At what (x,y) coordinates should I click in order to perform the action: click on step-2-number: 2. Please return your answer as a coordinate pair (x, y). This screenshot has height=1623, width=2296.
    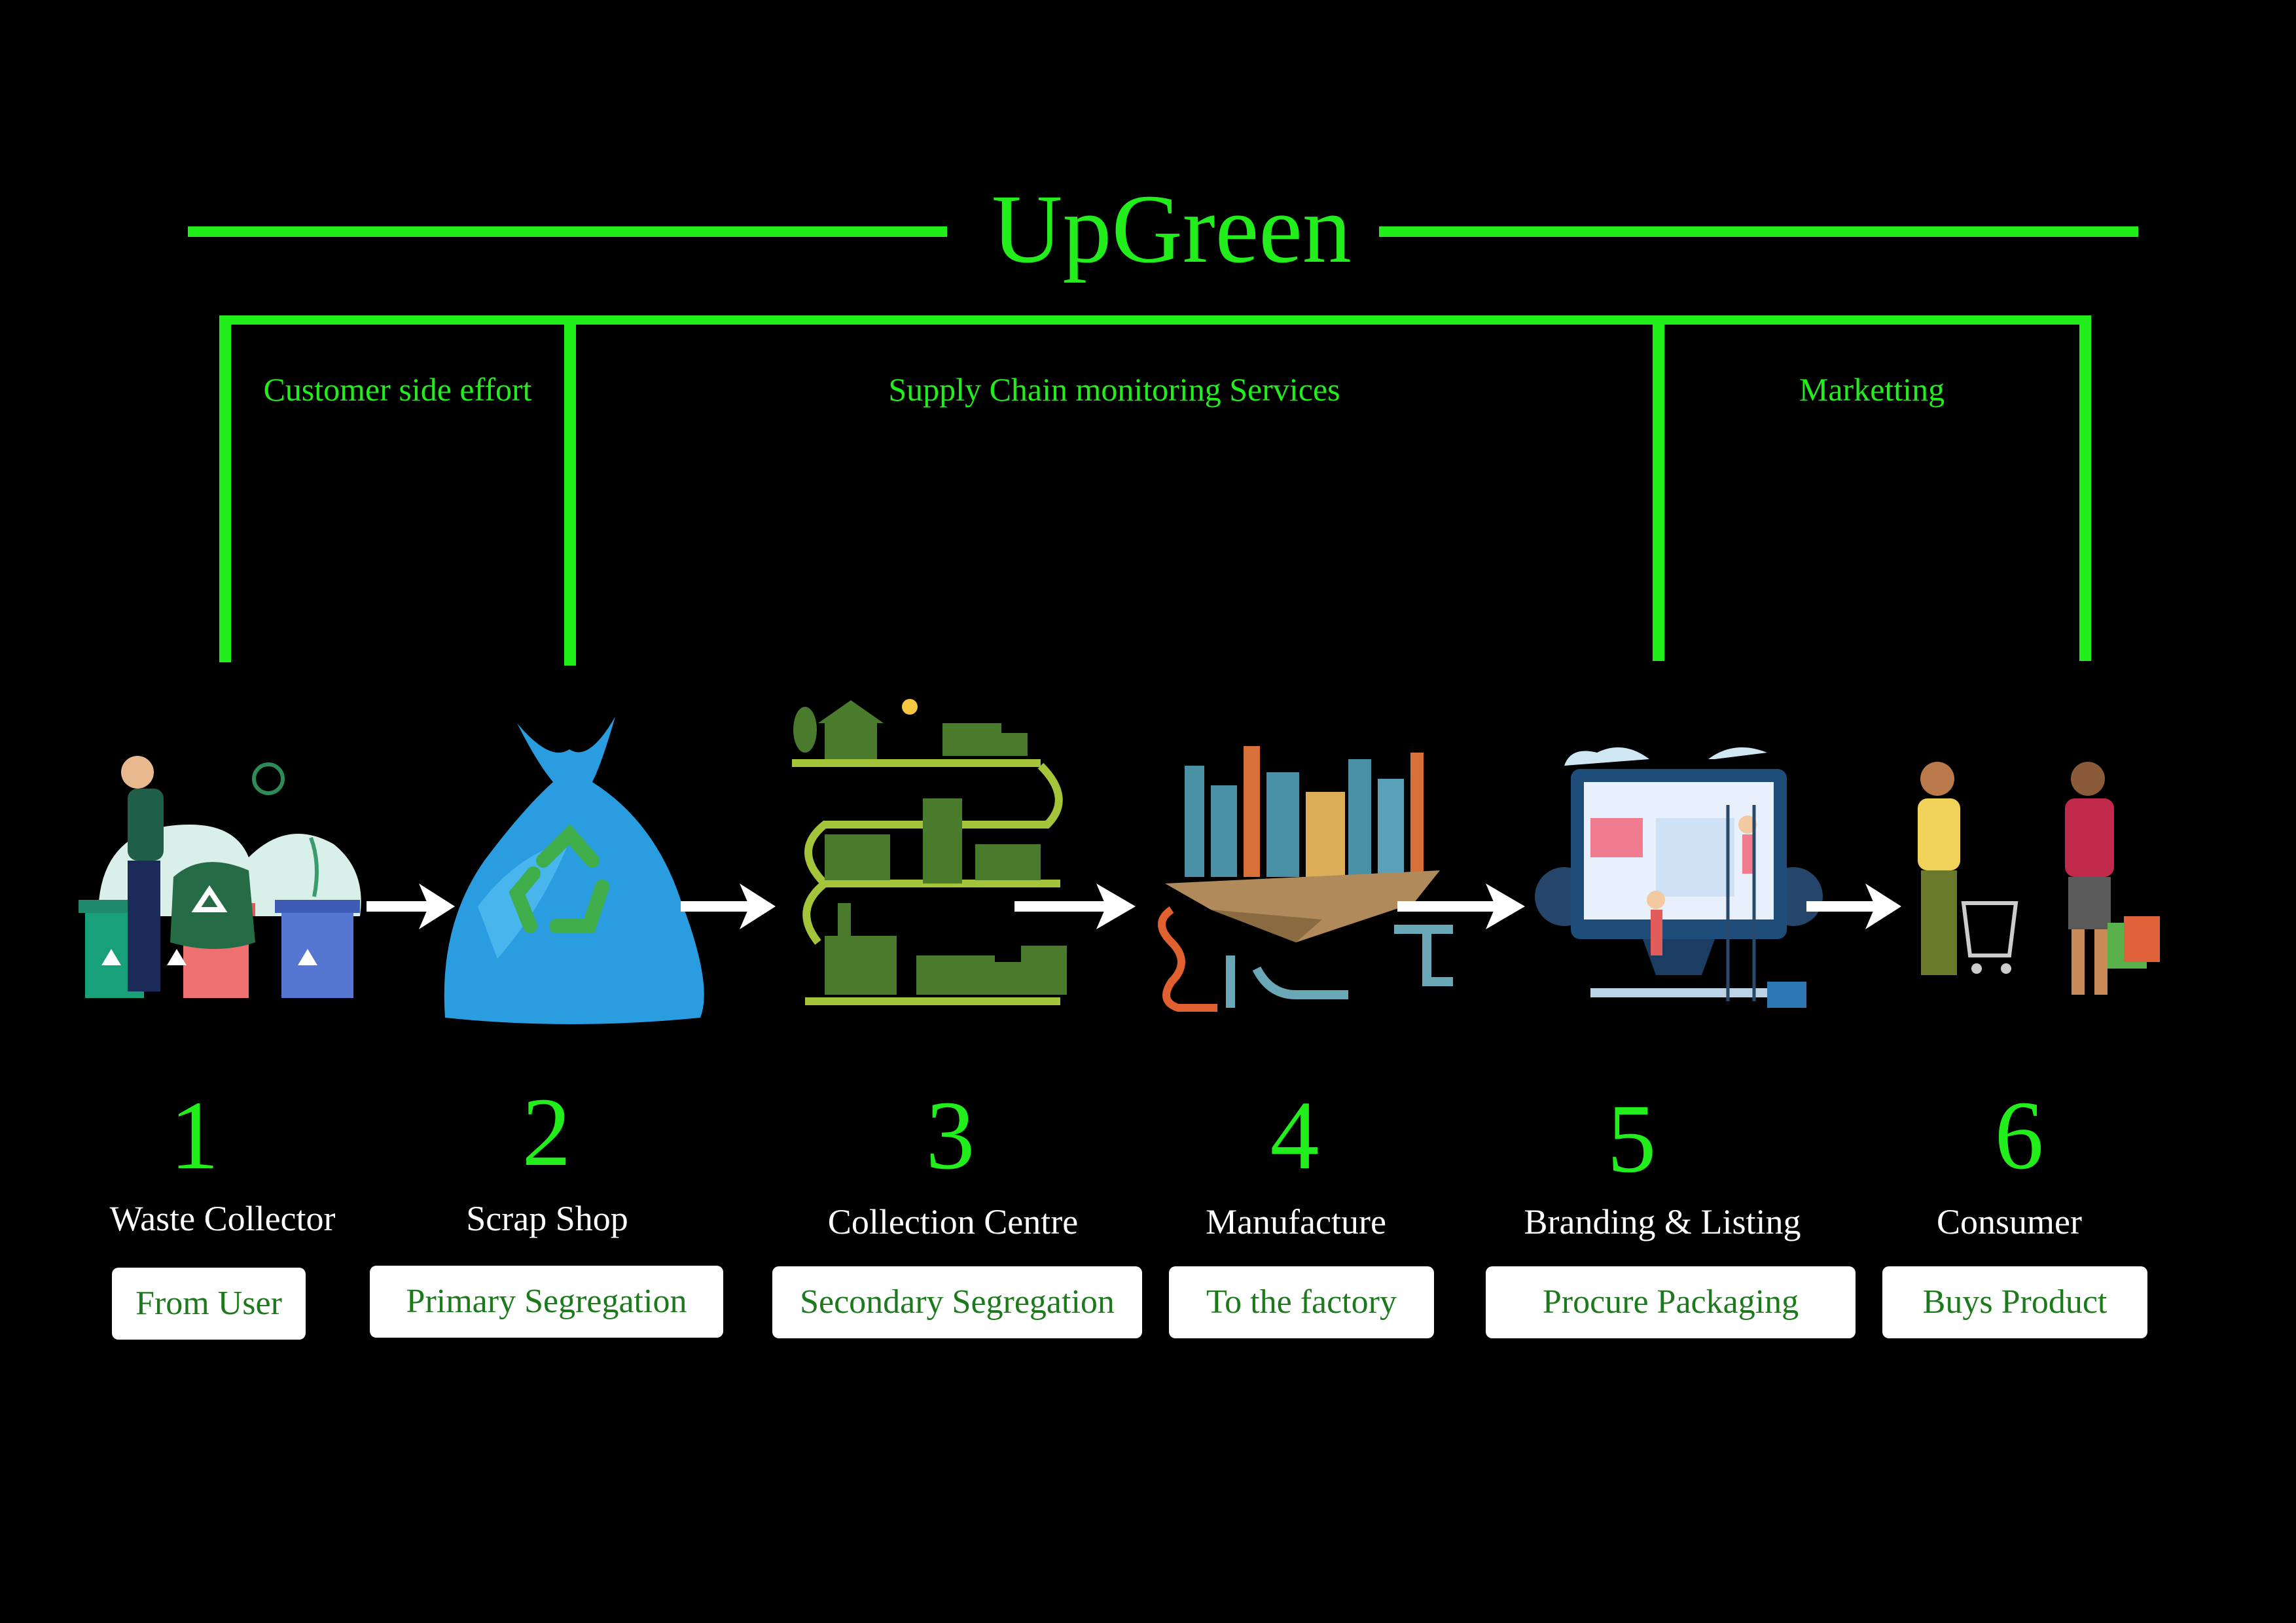
    Looking at the image, I should click on (546, 1132).